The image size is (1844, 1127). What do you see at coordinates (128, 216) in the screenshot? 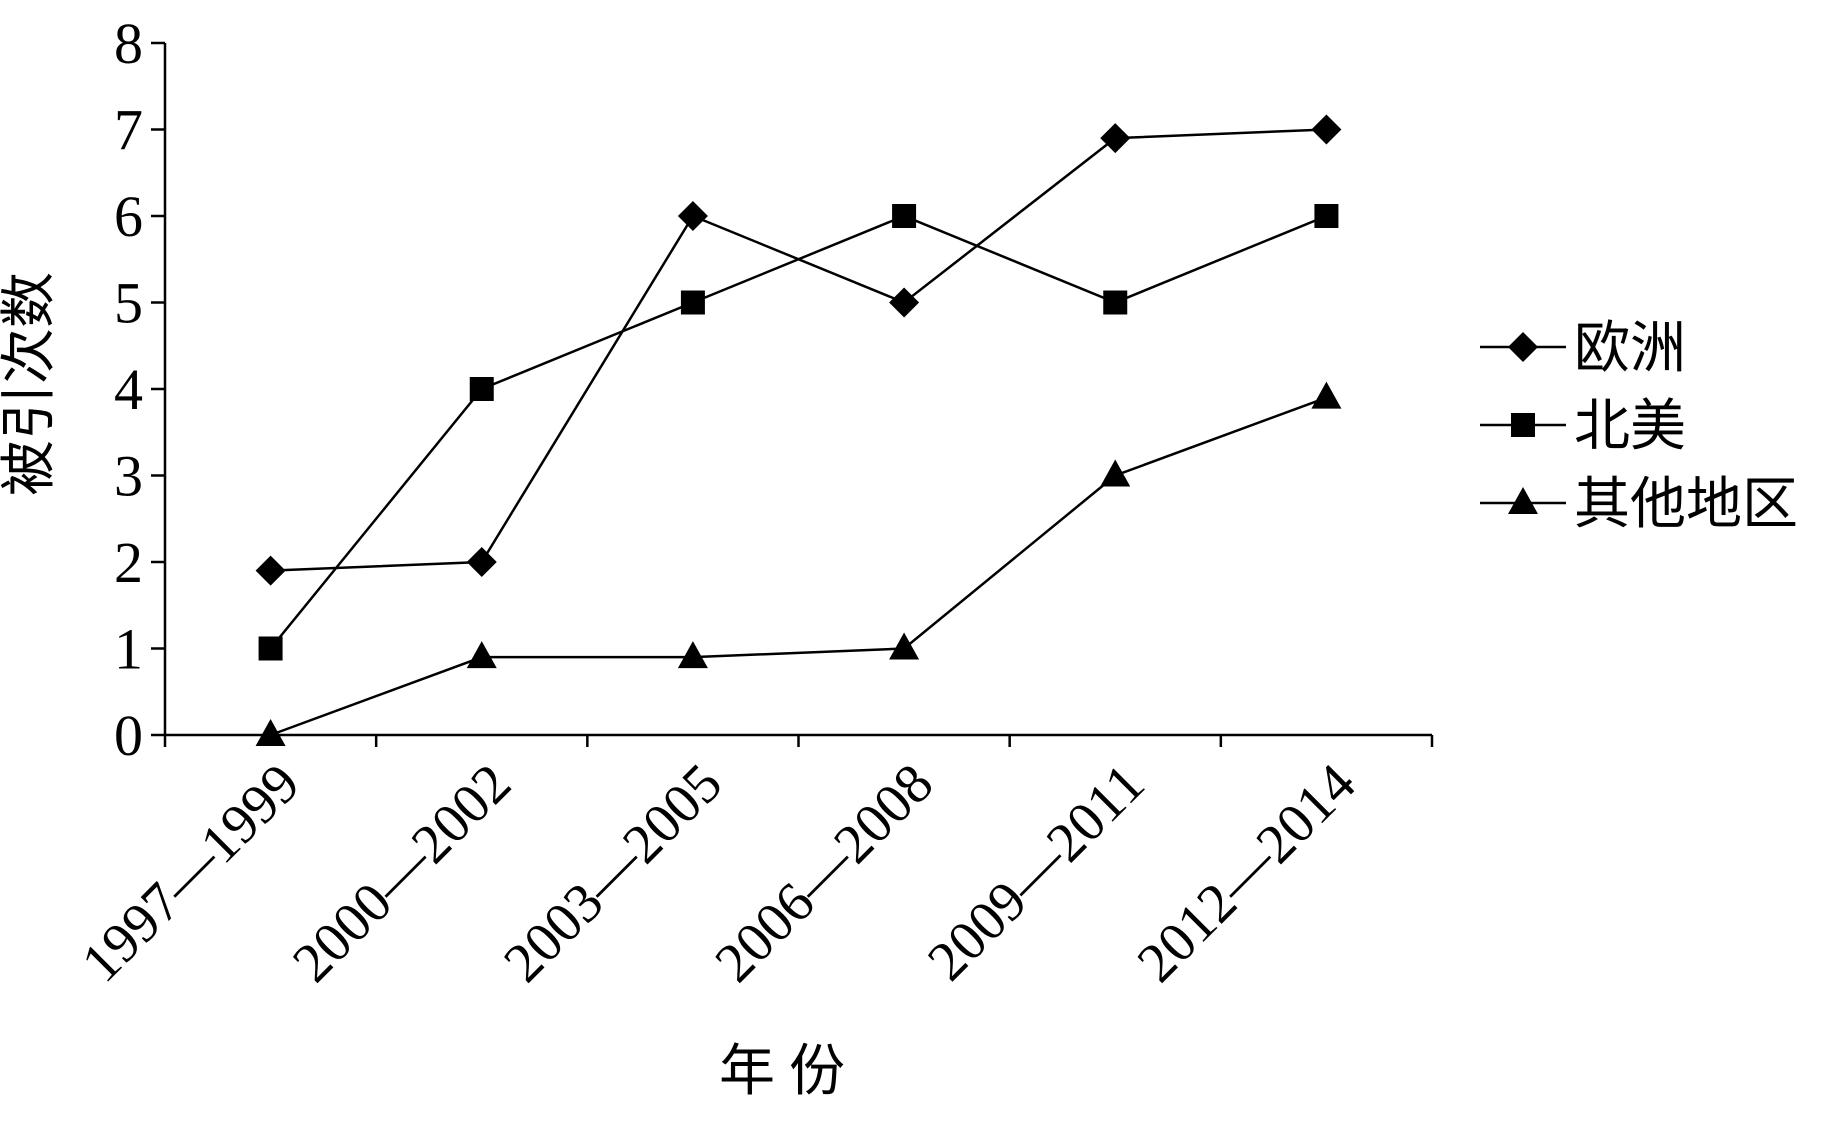
I see `y-tick-label: 6` at bounding box center [128, 216].